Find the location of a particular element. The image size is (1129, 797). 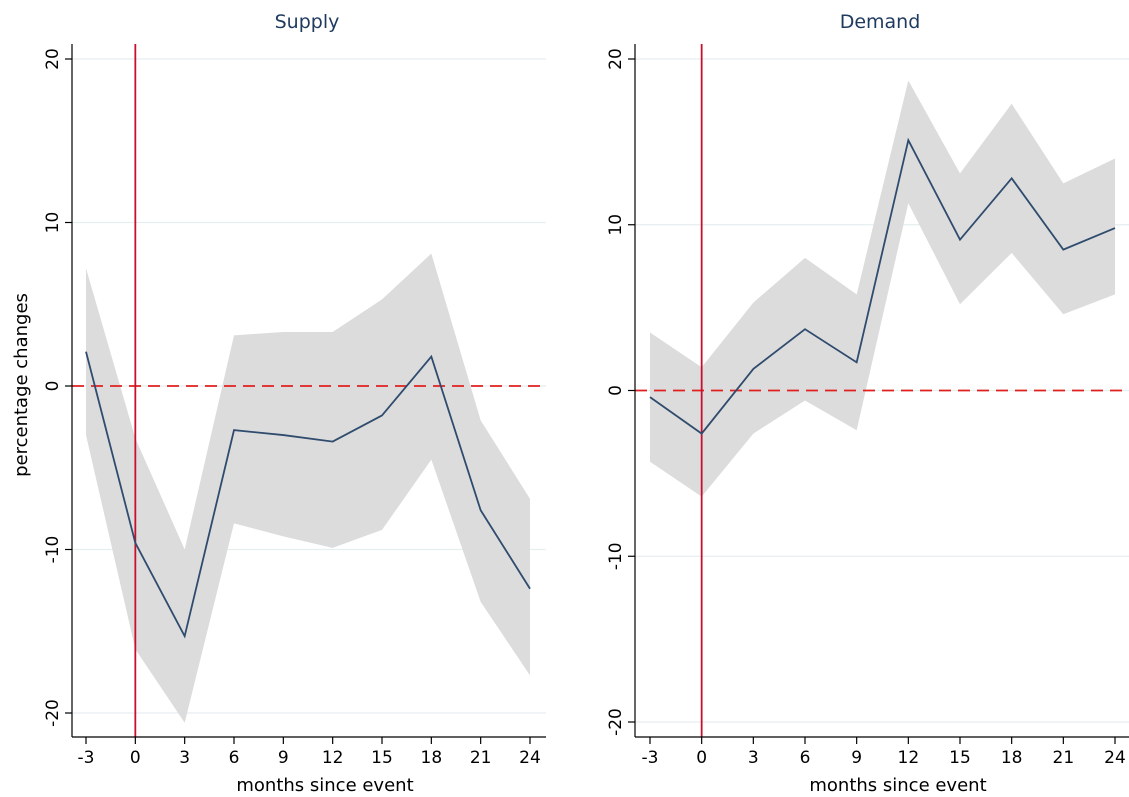

panel-title: Demand is located at coordinates (880, 22).